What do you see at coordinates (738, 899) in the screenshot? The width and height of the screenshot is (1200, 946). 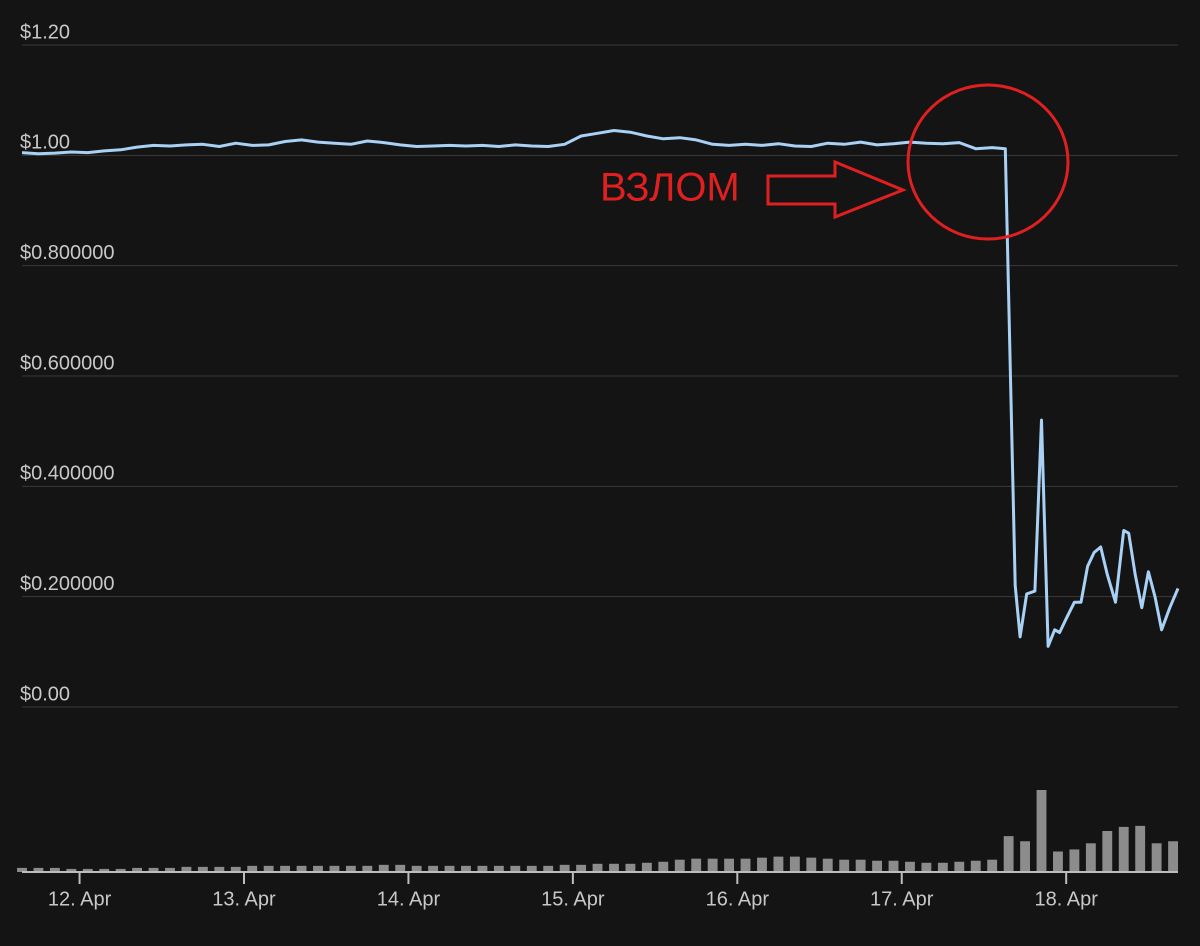 I see `x-tick-label: 16. Apr` at bounding box center [738, 899].